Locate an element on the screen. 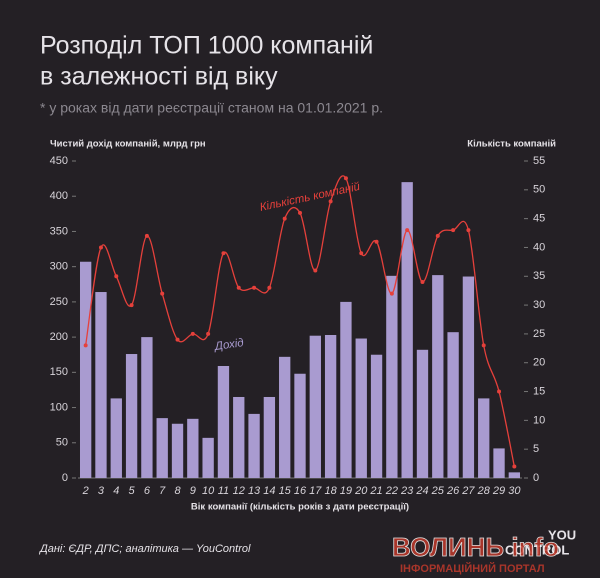  x-tick-label: 8 is located at coordinates (177, 491).